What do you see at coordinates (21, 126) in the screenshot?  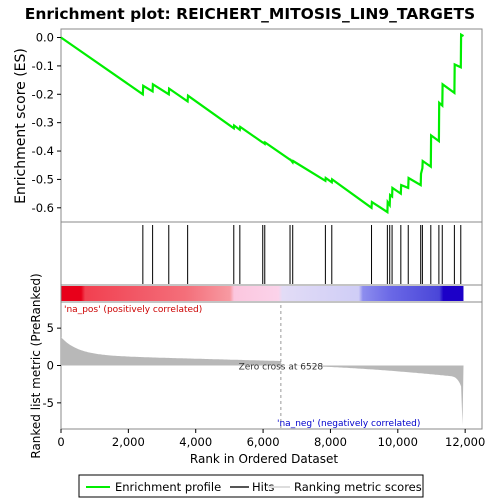 I see `es-ylabel: Enrichment score (ES)` at bounding box center [21, 126].